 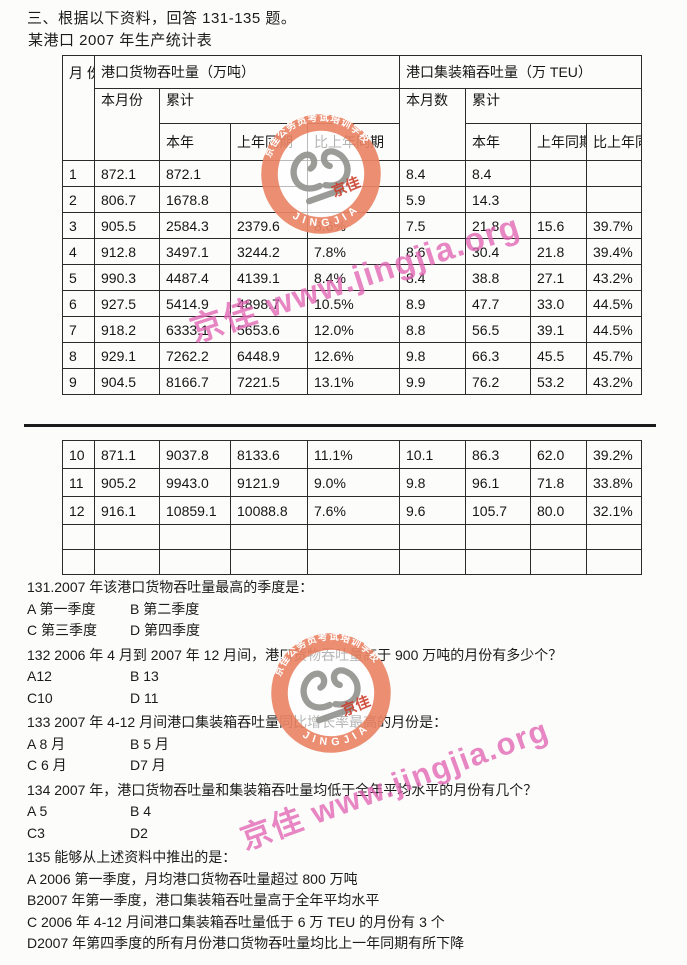 I want to click on table-cell: 9.9, so click(x=432, y=381).